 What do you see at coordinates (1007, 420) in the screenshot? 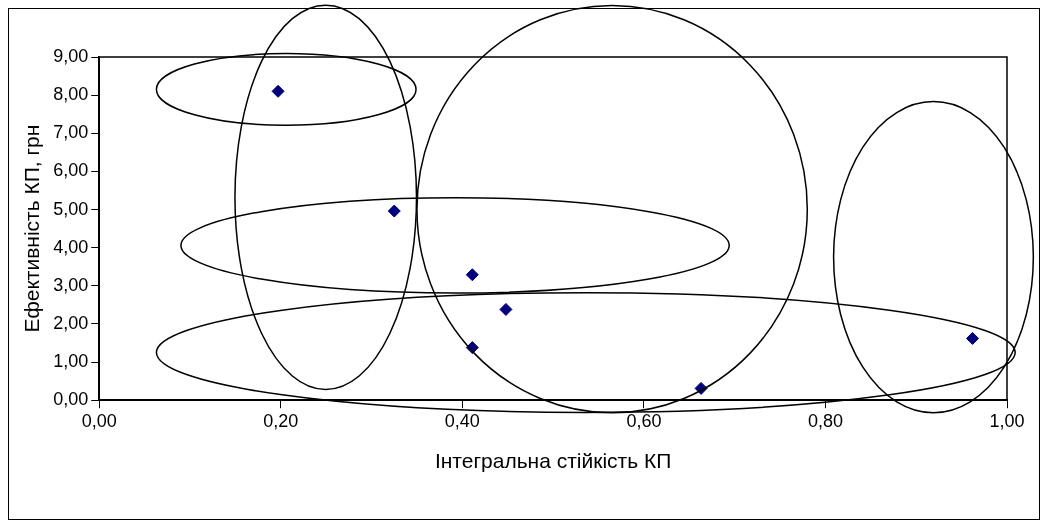
I see `x-tick-label: 1,00` at bounding box center [1007, 420].